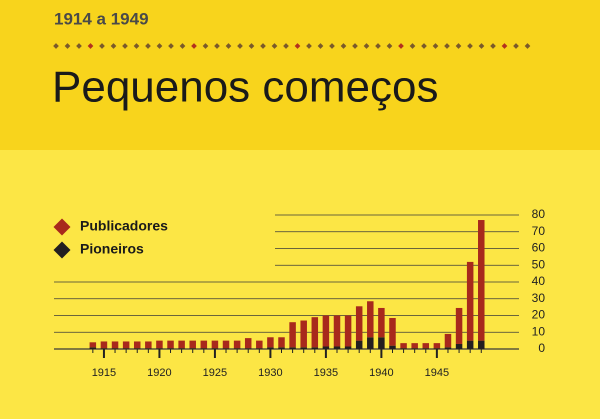 The image size is (600, 419). What do you see at coordinates (539, 231) in the screenshot?
I see `y-tick-label: 70` at bounding box center [539, 231].